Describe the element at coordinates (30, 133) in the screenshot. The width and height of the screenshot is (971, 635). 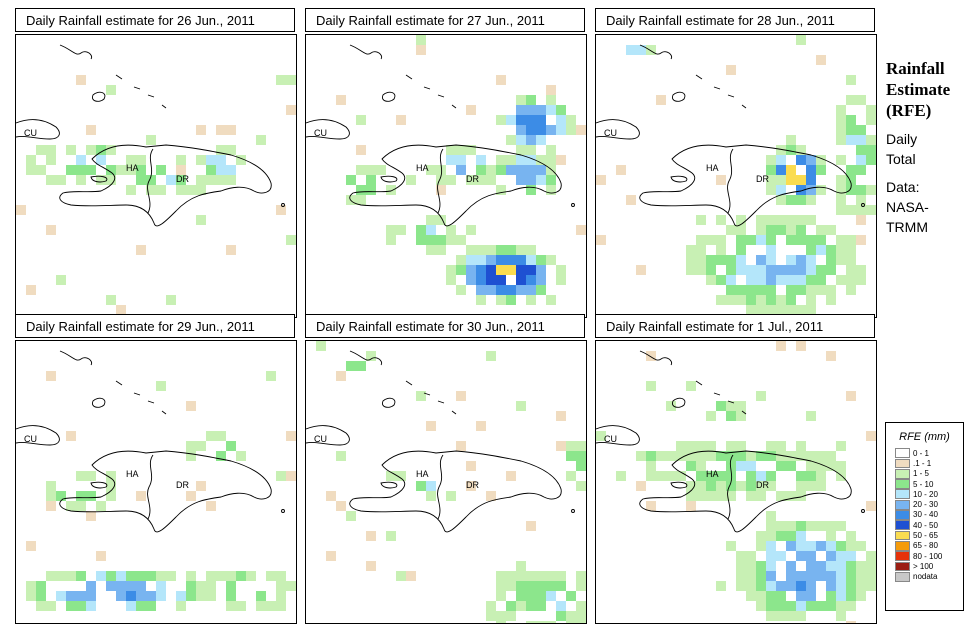
I see `place-label-cu: CU` at that location.